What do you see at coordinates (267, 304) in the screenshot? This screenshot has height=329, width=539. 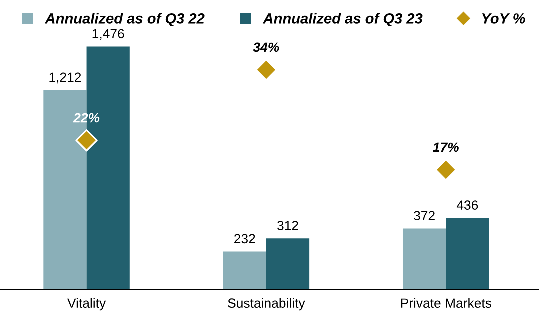 I see `x-tick-label: Sustainability` at bounding box center [267, 304].